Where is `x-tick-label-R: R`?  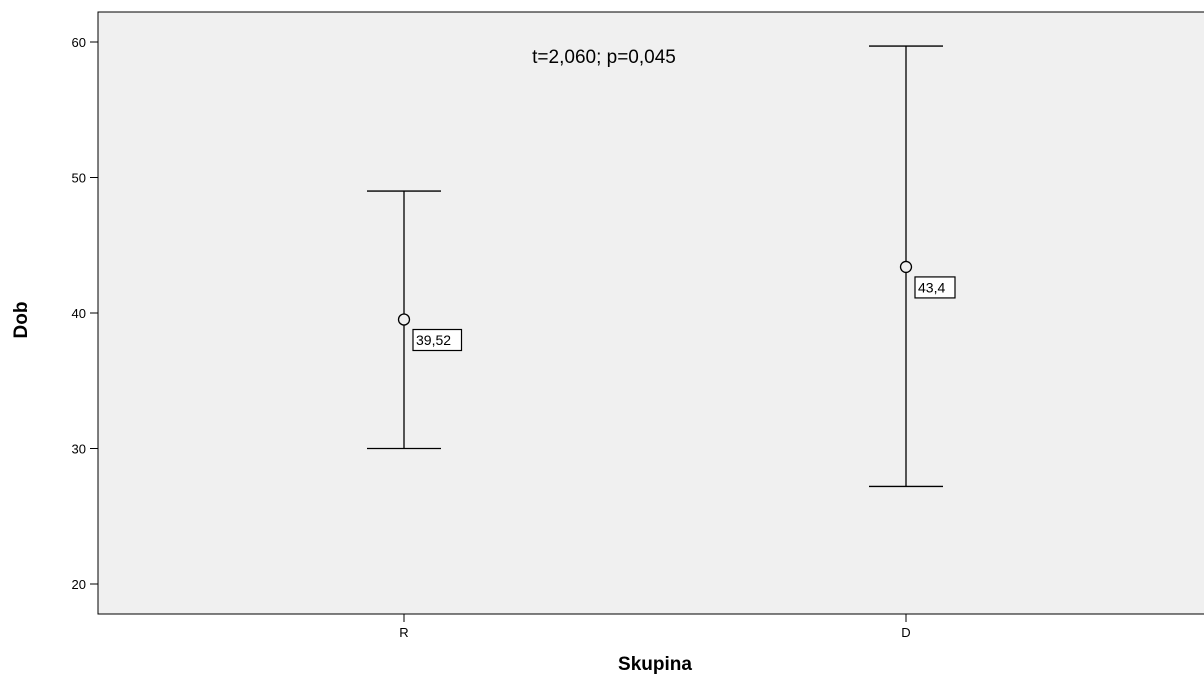 x-tick-label-R: R is located at coordinates (403, 632).